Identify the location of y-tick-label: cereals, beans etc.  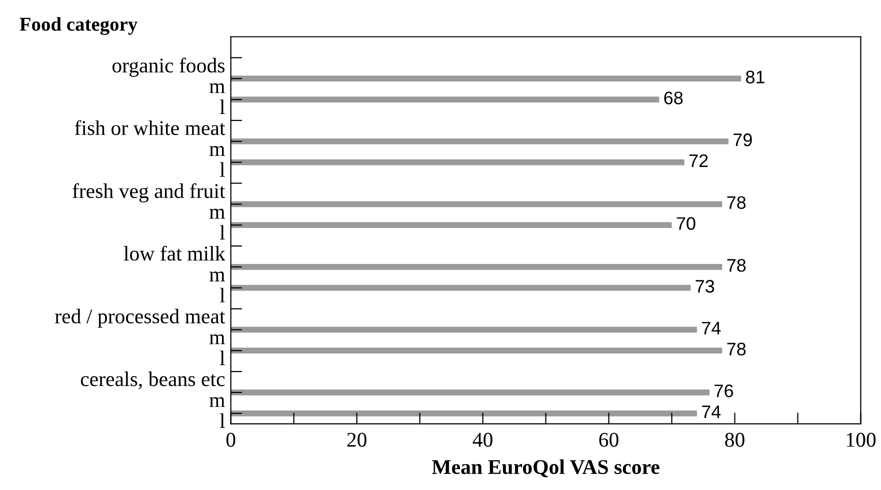
(152, 381).